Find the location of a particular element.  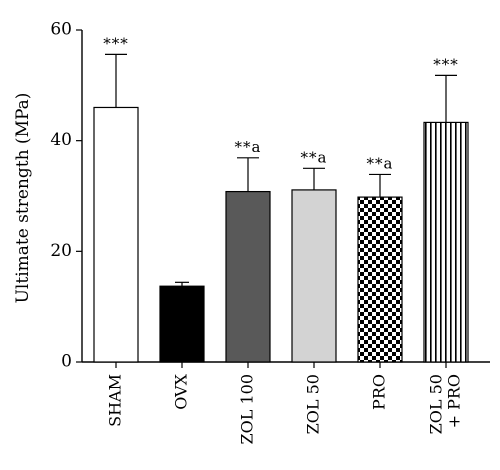

x-tick-label: + PRO is located at coordinates (454, 401).